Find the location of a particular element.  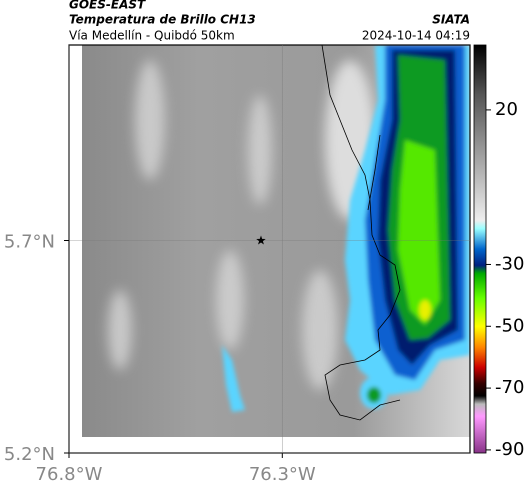

location-marker is located at coordinates (261, 240).